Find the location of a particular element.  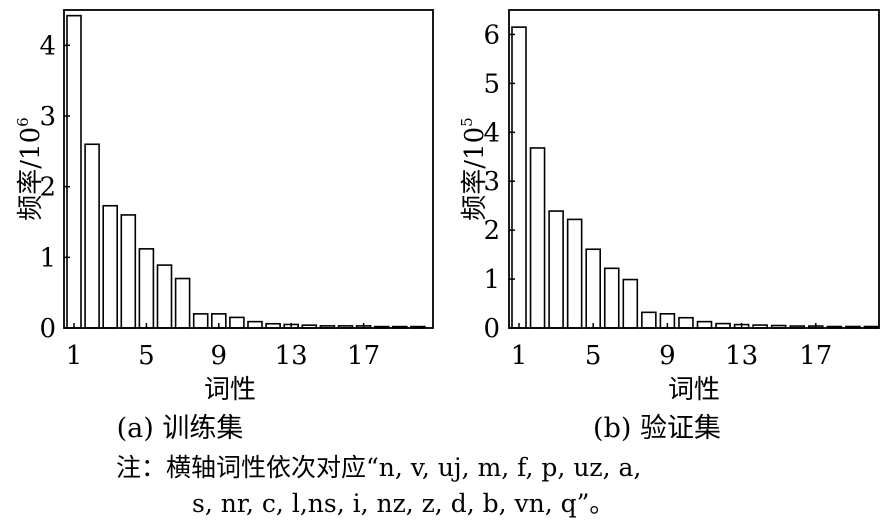

chart-caption: (b) 验证集 is located at coordinates (657, 428).